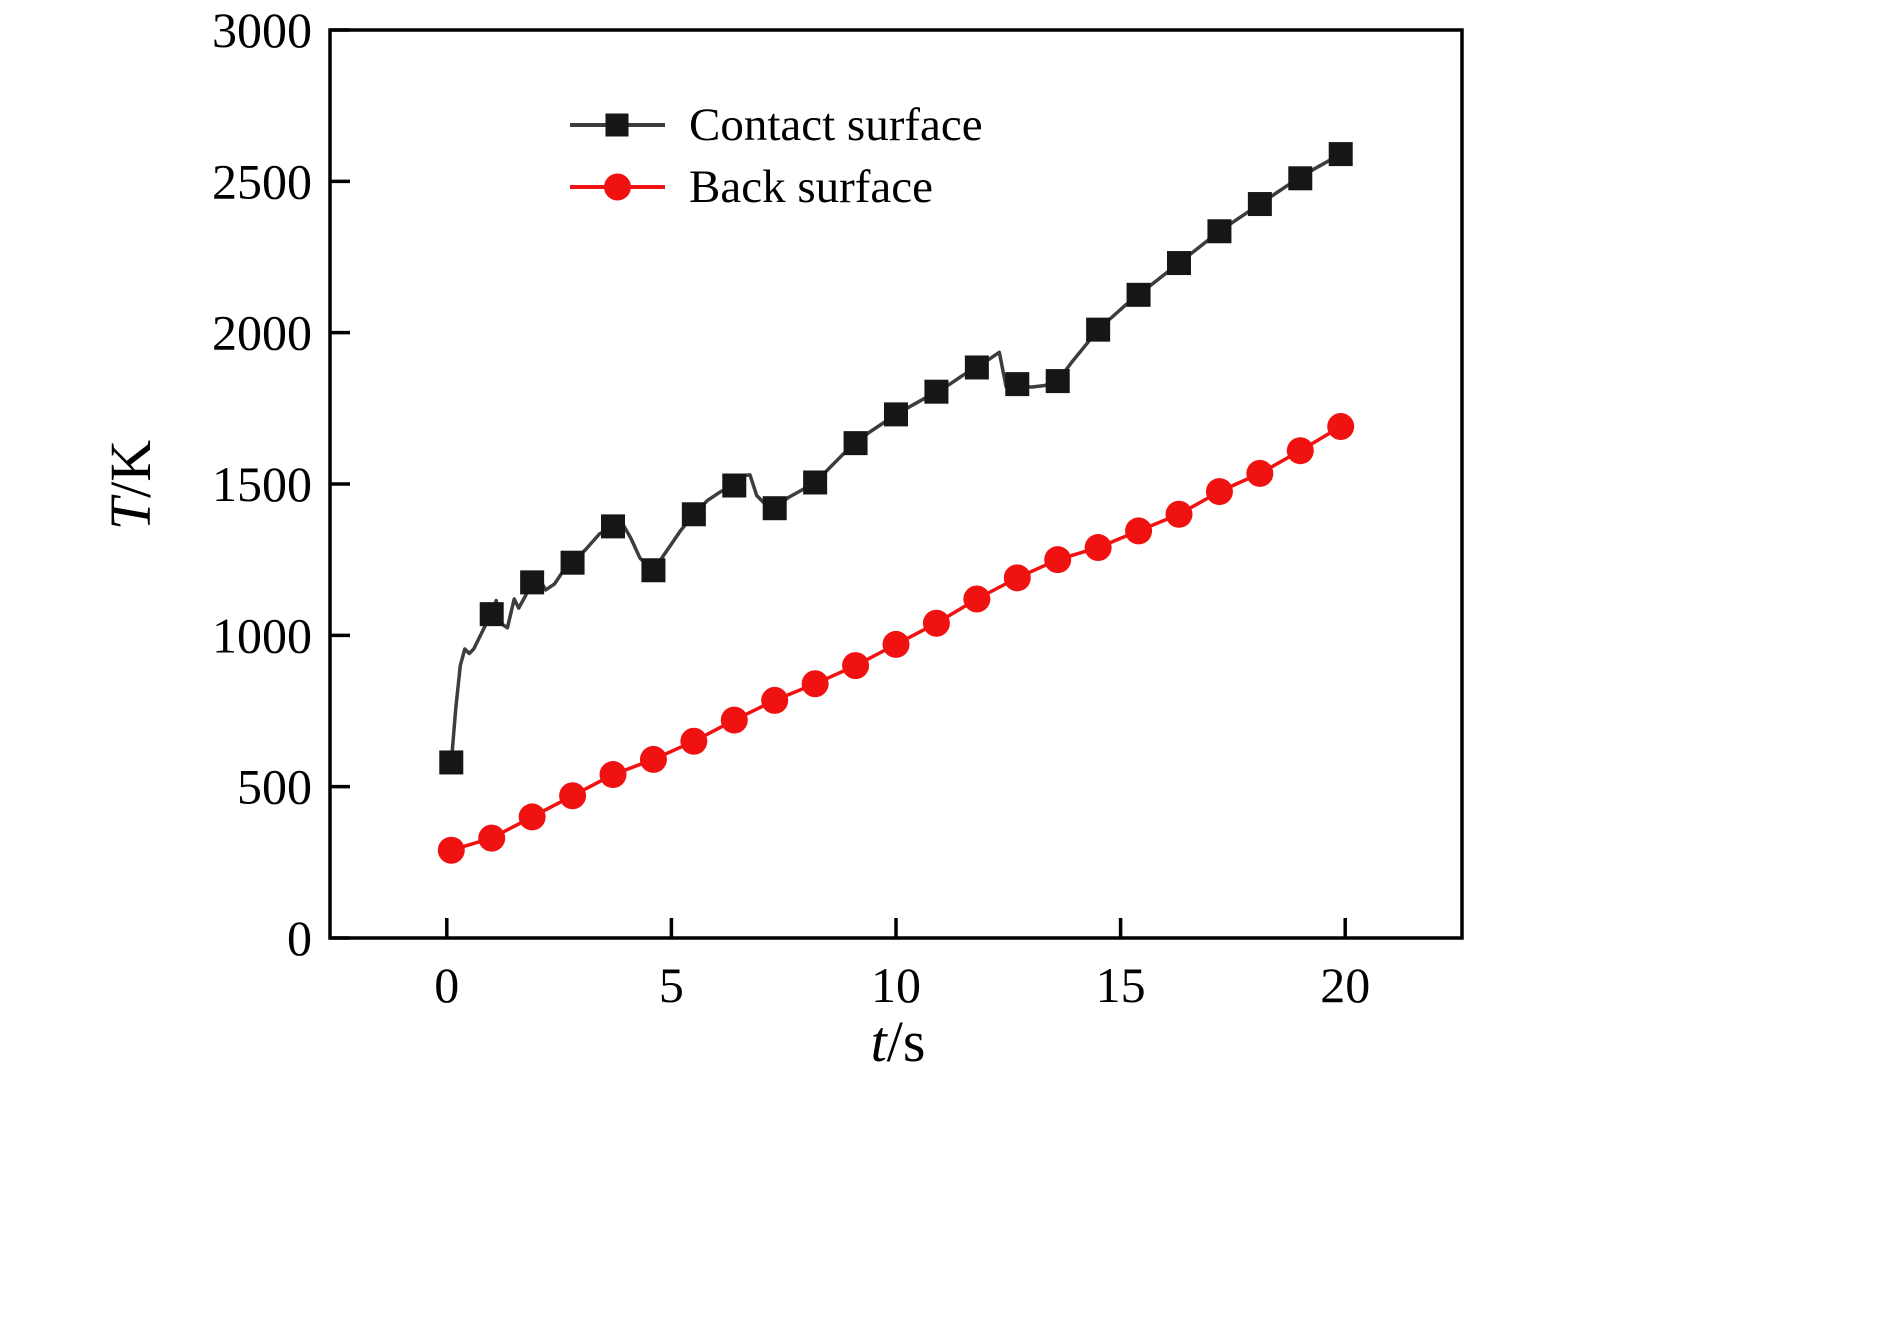 The width and height of the screenshot is (1890, 1323). I want to click on y-tick-label: 3000, so click(262, 30).